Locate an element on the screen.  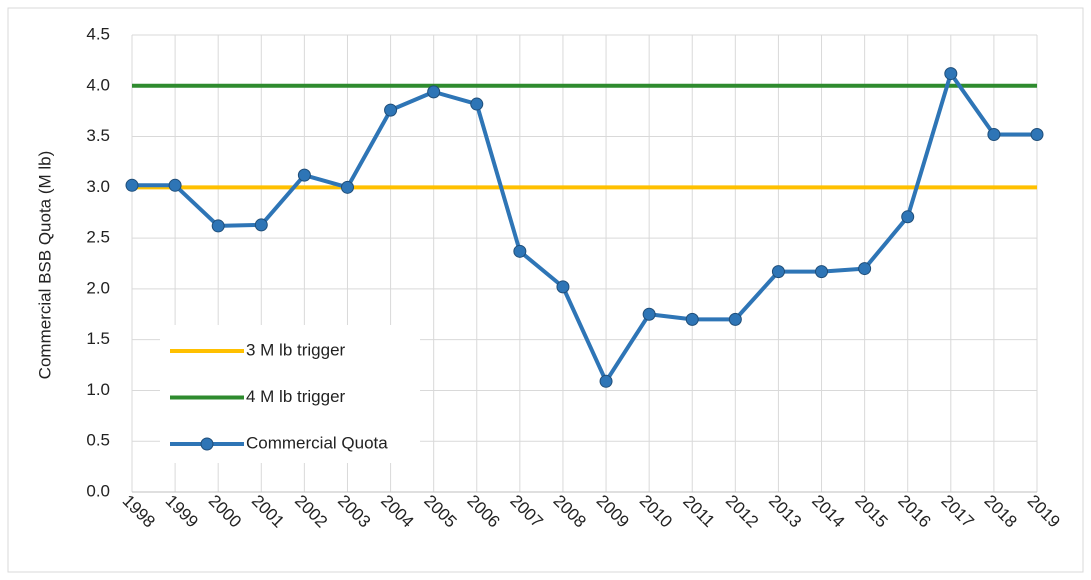
y-tick-label: 1.0 is located at coordinates (98, 389).